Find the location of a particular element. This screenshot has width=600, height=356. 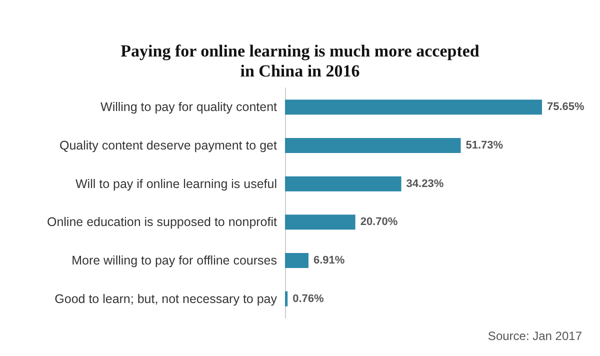

data-label: 75.65% is located at coordinates (566, 107).